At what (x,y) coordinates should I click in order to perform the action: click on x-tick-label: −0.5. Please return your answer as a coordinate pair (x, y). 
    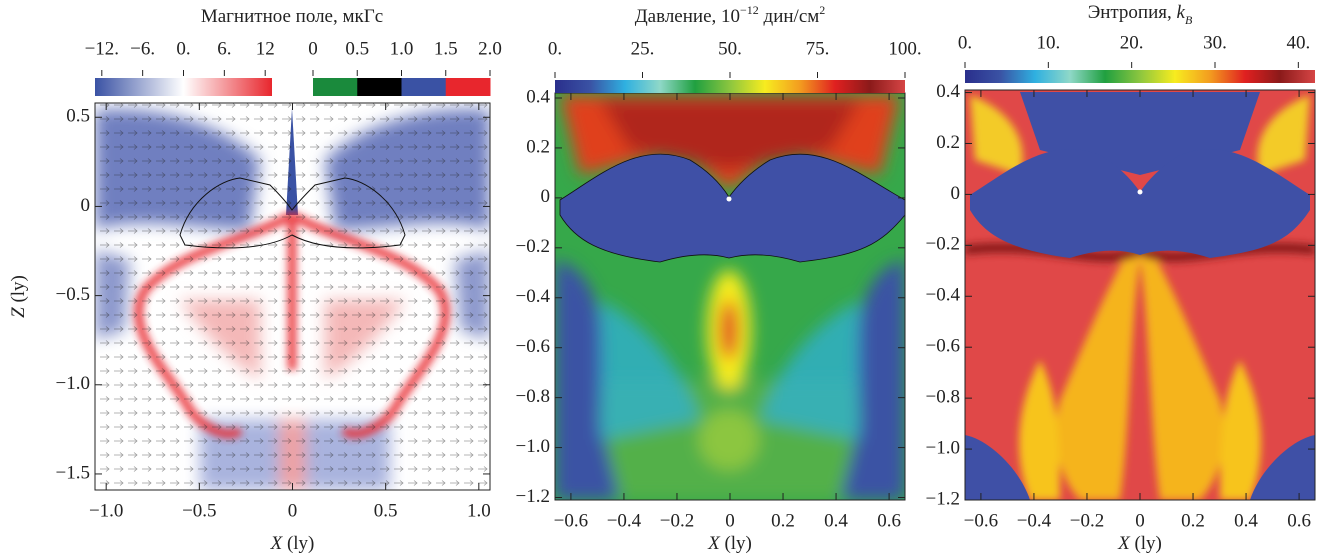
    Looking at the image, I should click on (199, 510).